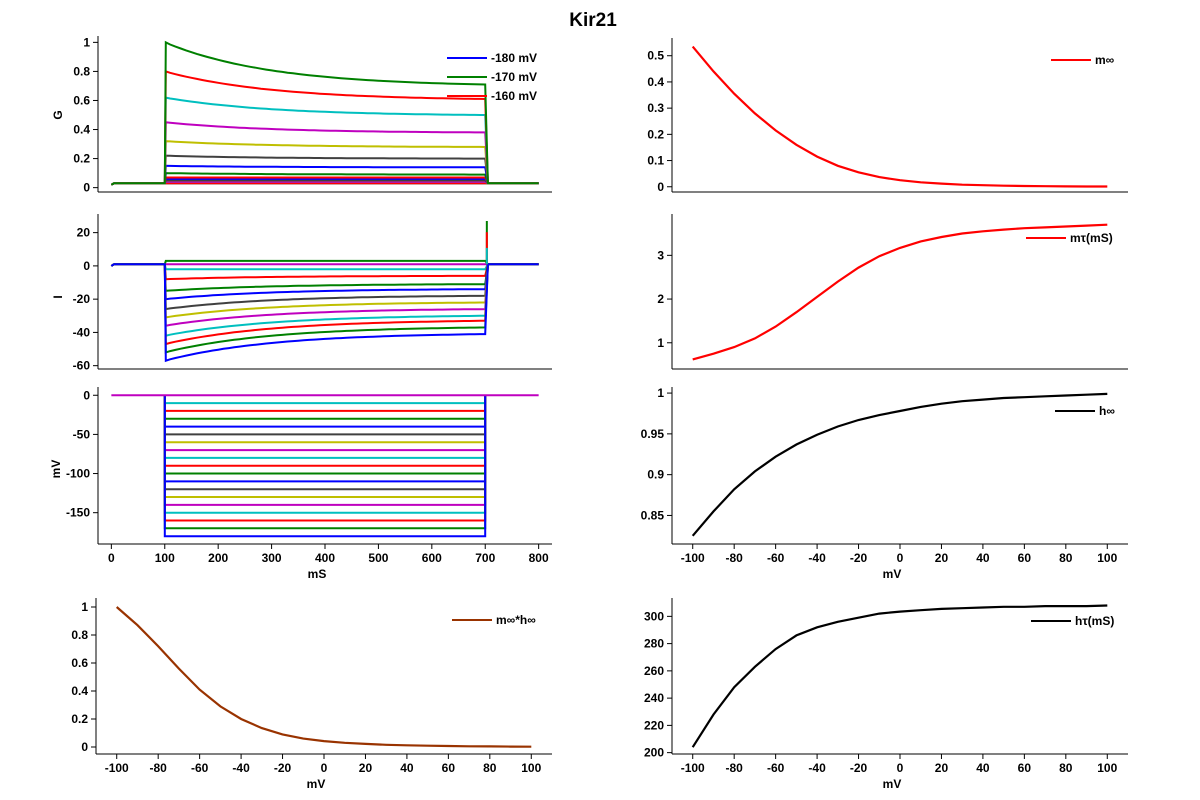 The width and height of the screenshot is (1200, 800). Describe the element at coordinates (539, 558) in the screenshot. I see `x-tick-label: 800` at that location.